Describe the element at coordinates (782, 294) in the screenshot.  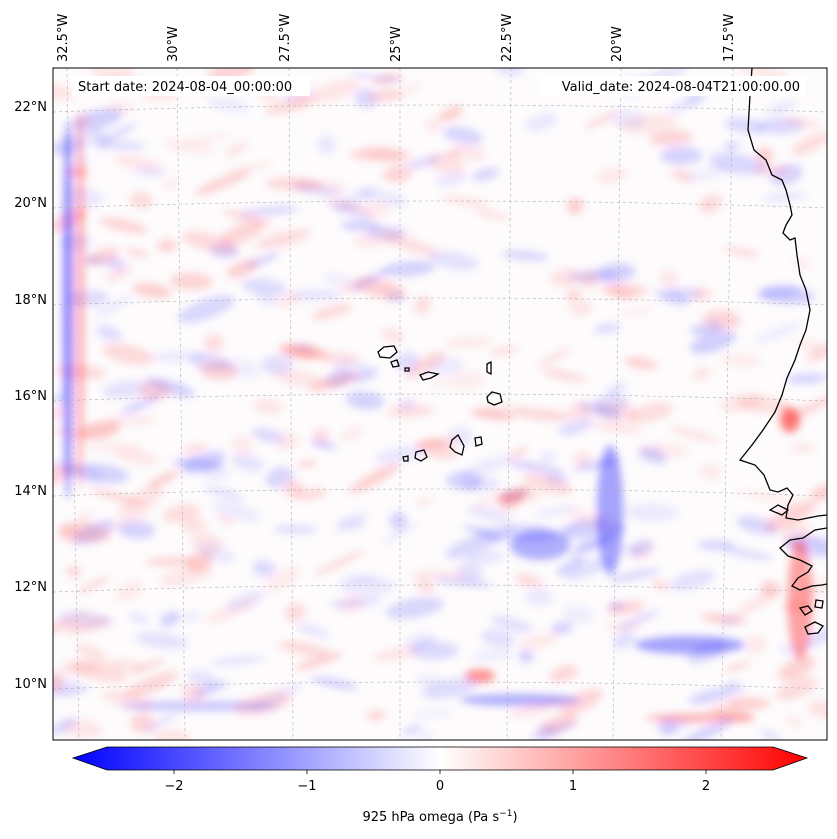
I see `africa-coastline` at that location.